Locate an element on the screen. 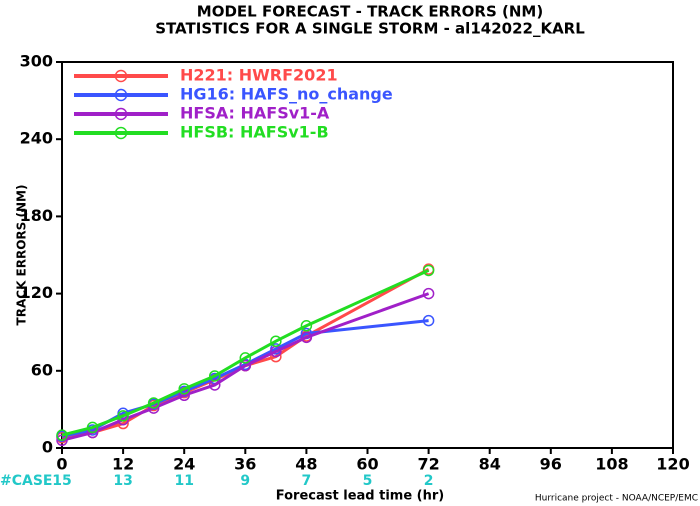 The image size is (700, 506). y-tick-label: 240 is located at coordinates (36, 138).